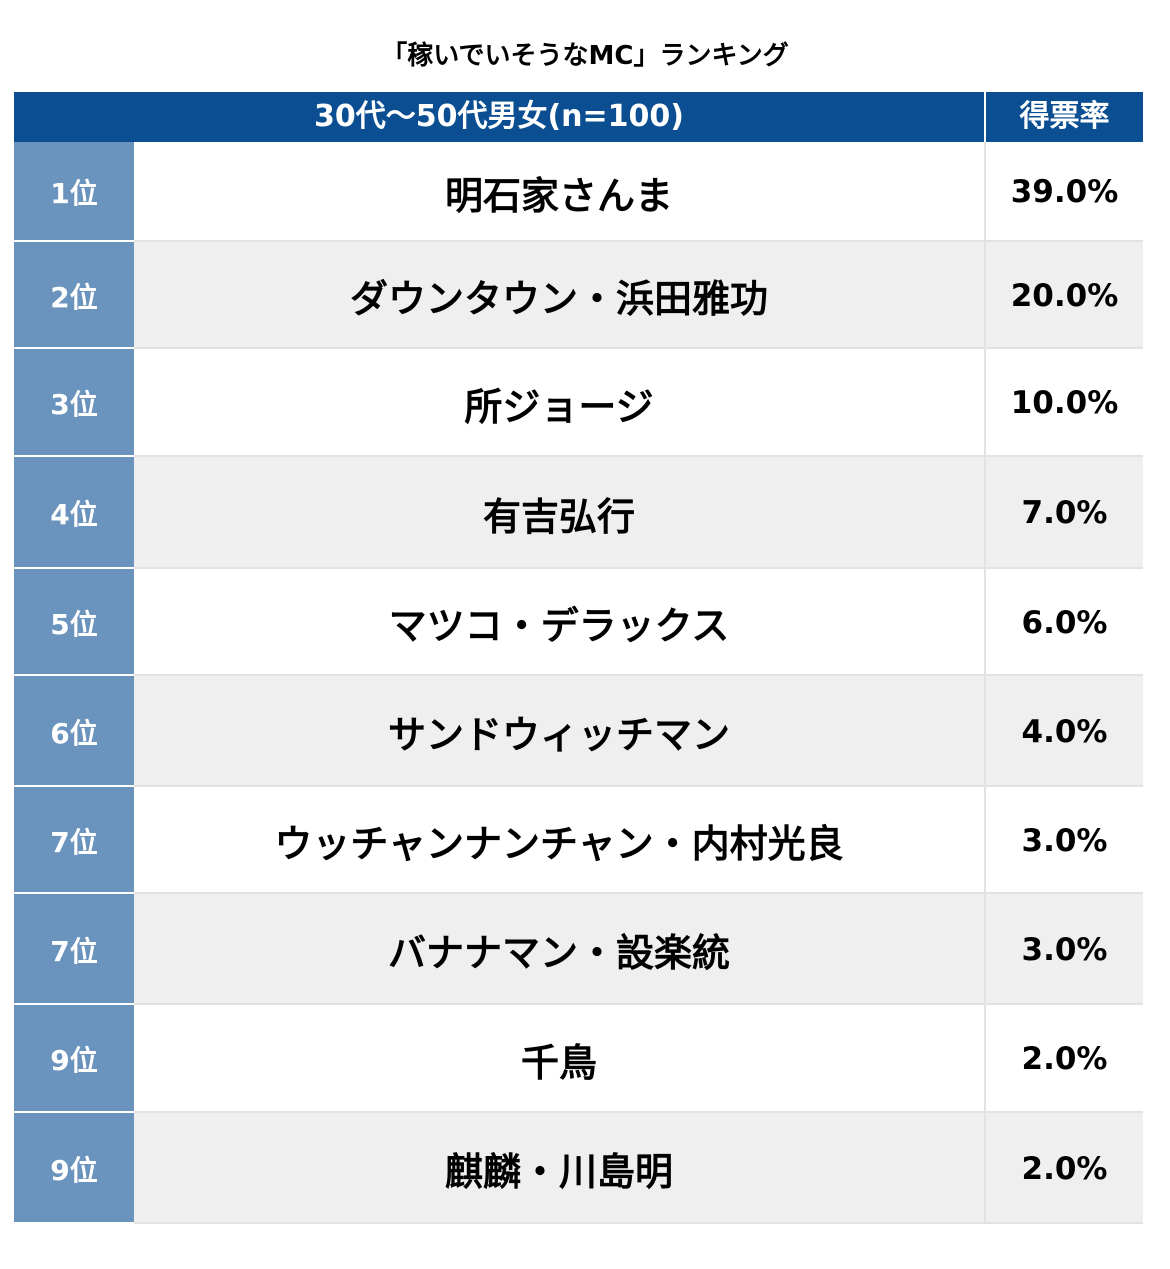 The height and width of the screenshot is (1269, 1170). I want to click on rank-label: 3位, so click(74, 403).